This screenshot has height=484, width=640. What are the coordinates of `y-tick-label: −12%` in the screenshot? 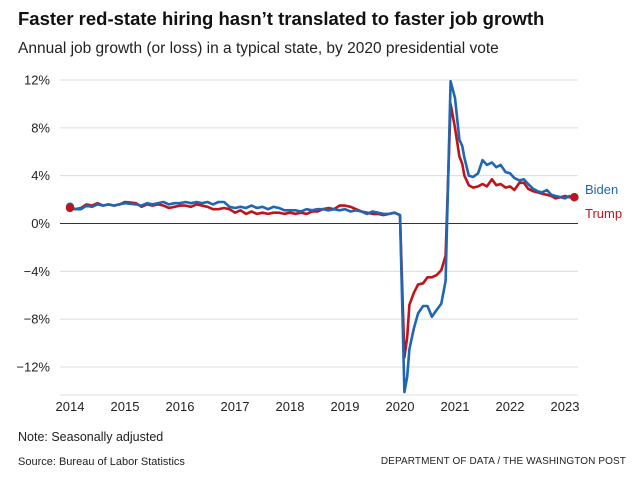 It's located at (33, 367).